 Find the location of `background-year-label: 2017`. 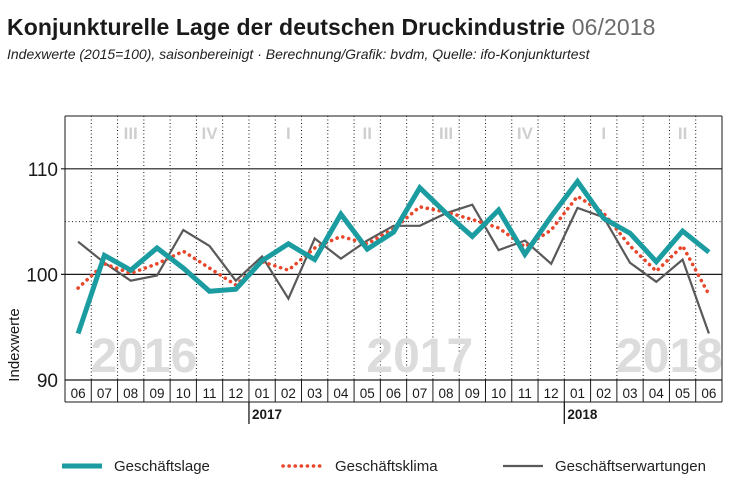

background-year-label: 2017 is located at coordinates (419, 356).